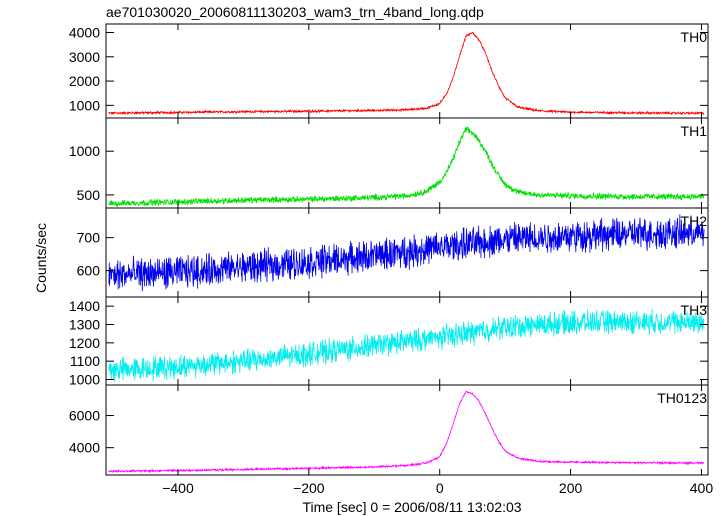 Image resolution: width=724 pixels, height=516 pixels. I want to click on x-tick-label: −400, so click(178, 488).